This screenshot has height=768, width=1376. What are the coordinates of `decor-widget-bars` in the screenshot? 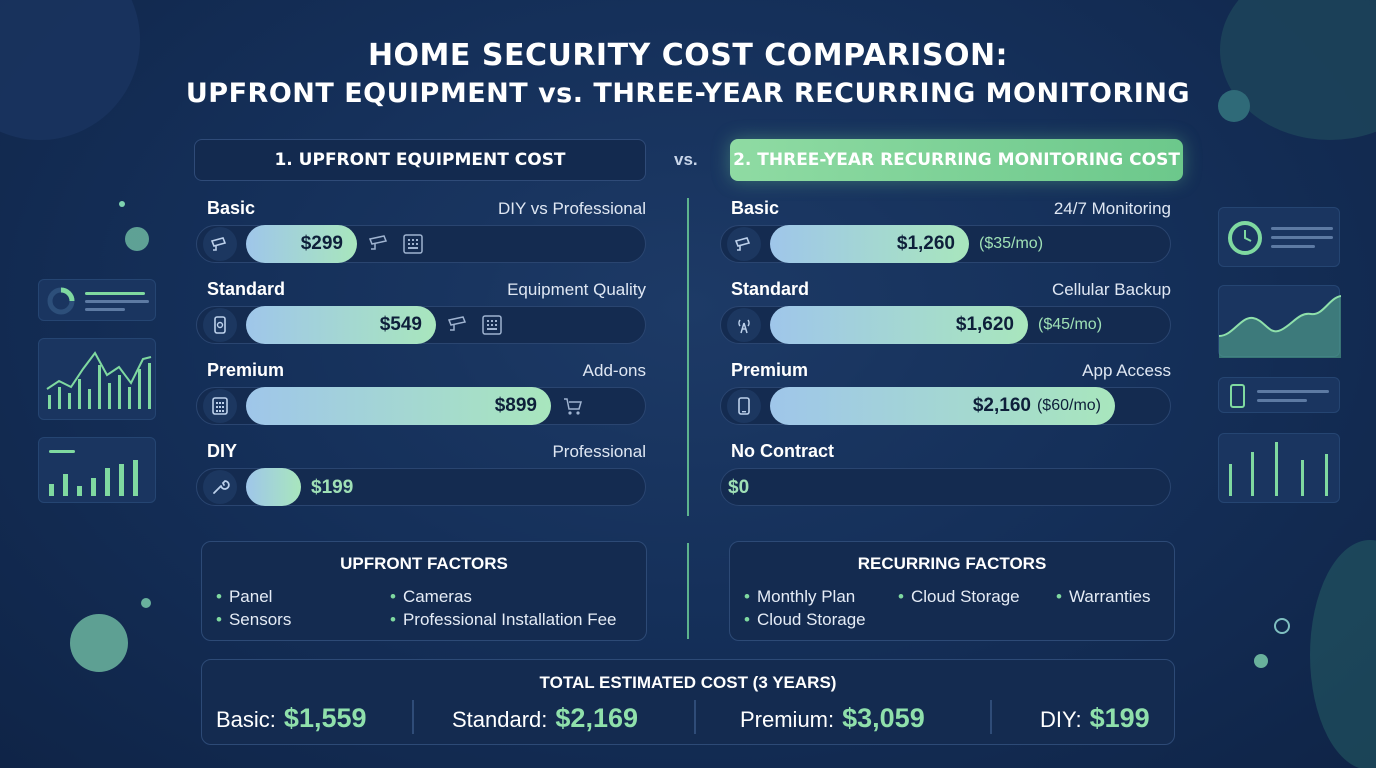 It's located at (97, 379).